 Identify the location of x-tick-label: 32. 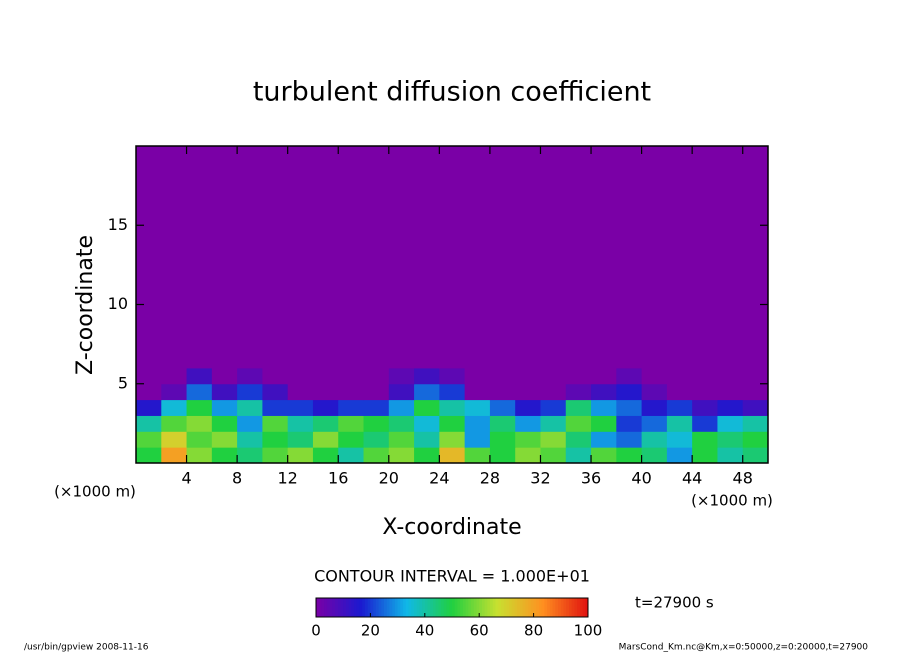
(540, 478).